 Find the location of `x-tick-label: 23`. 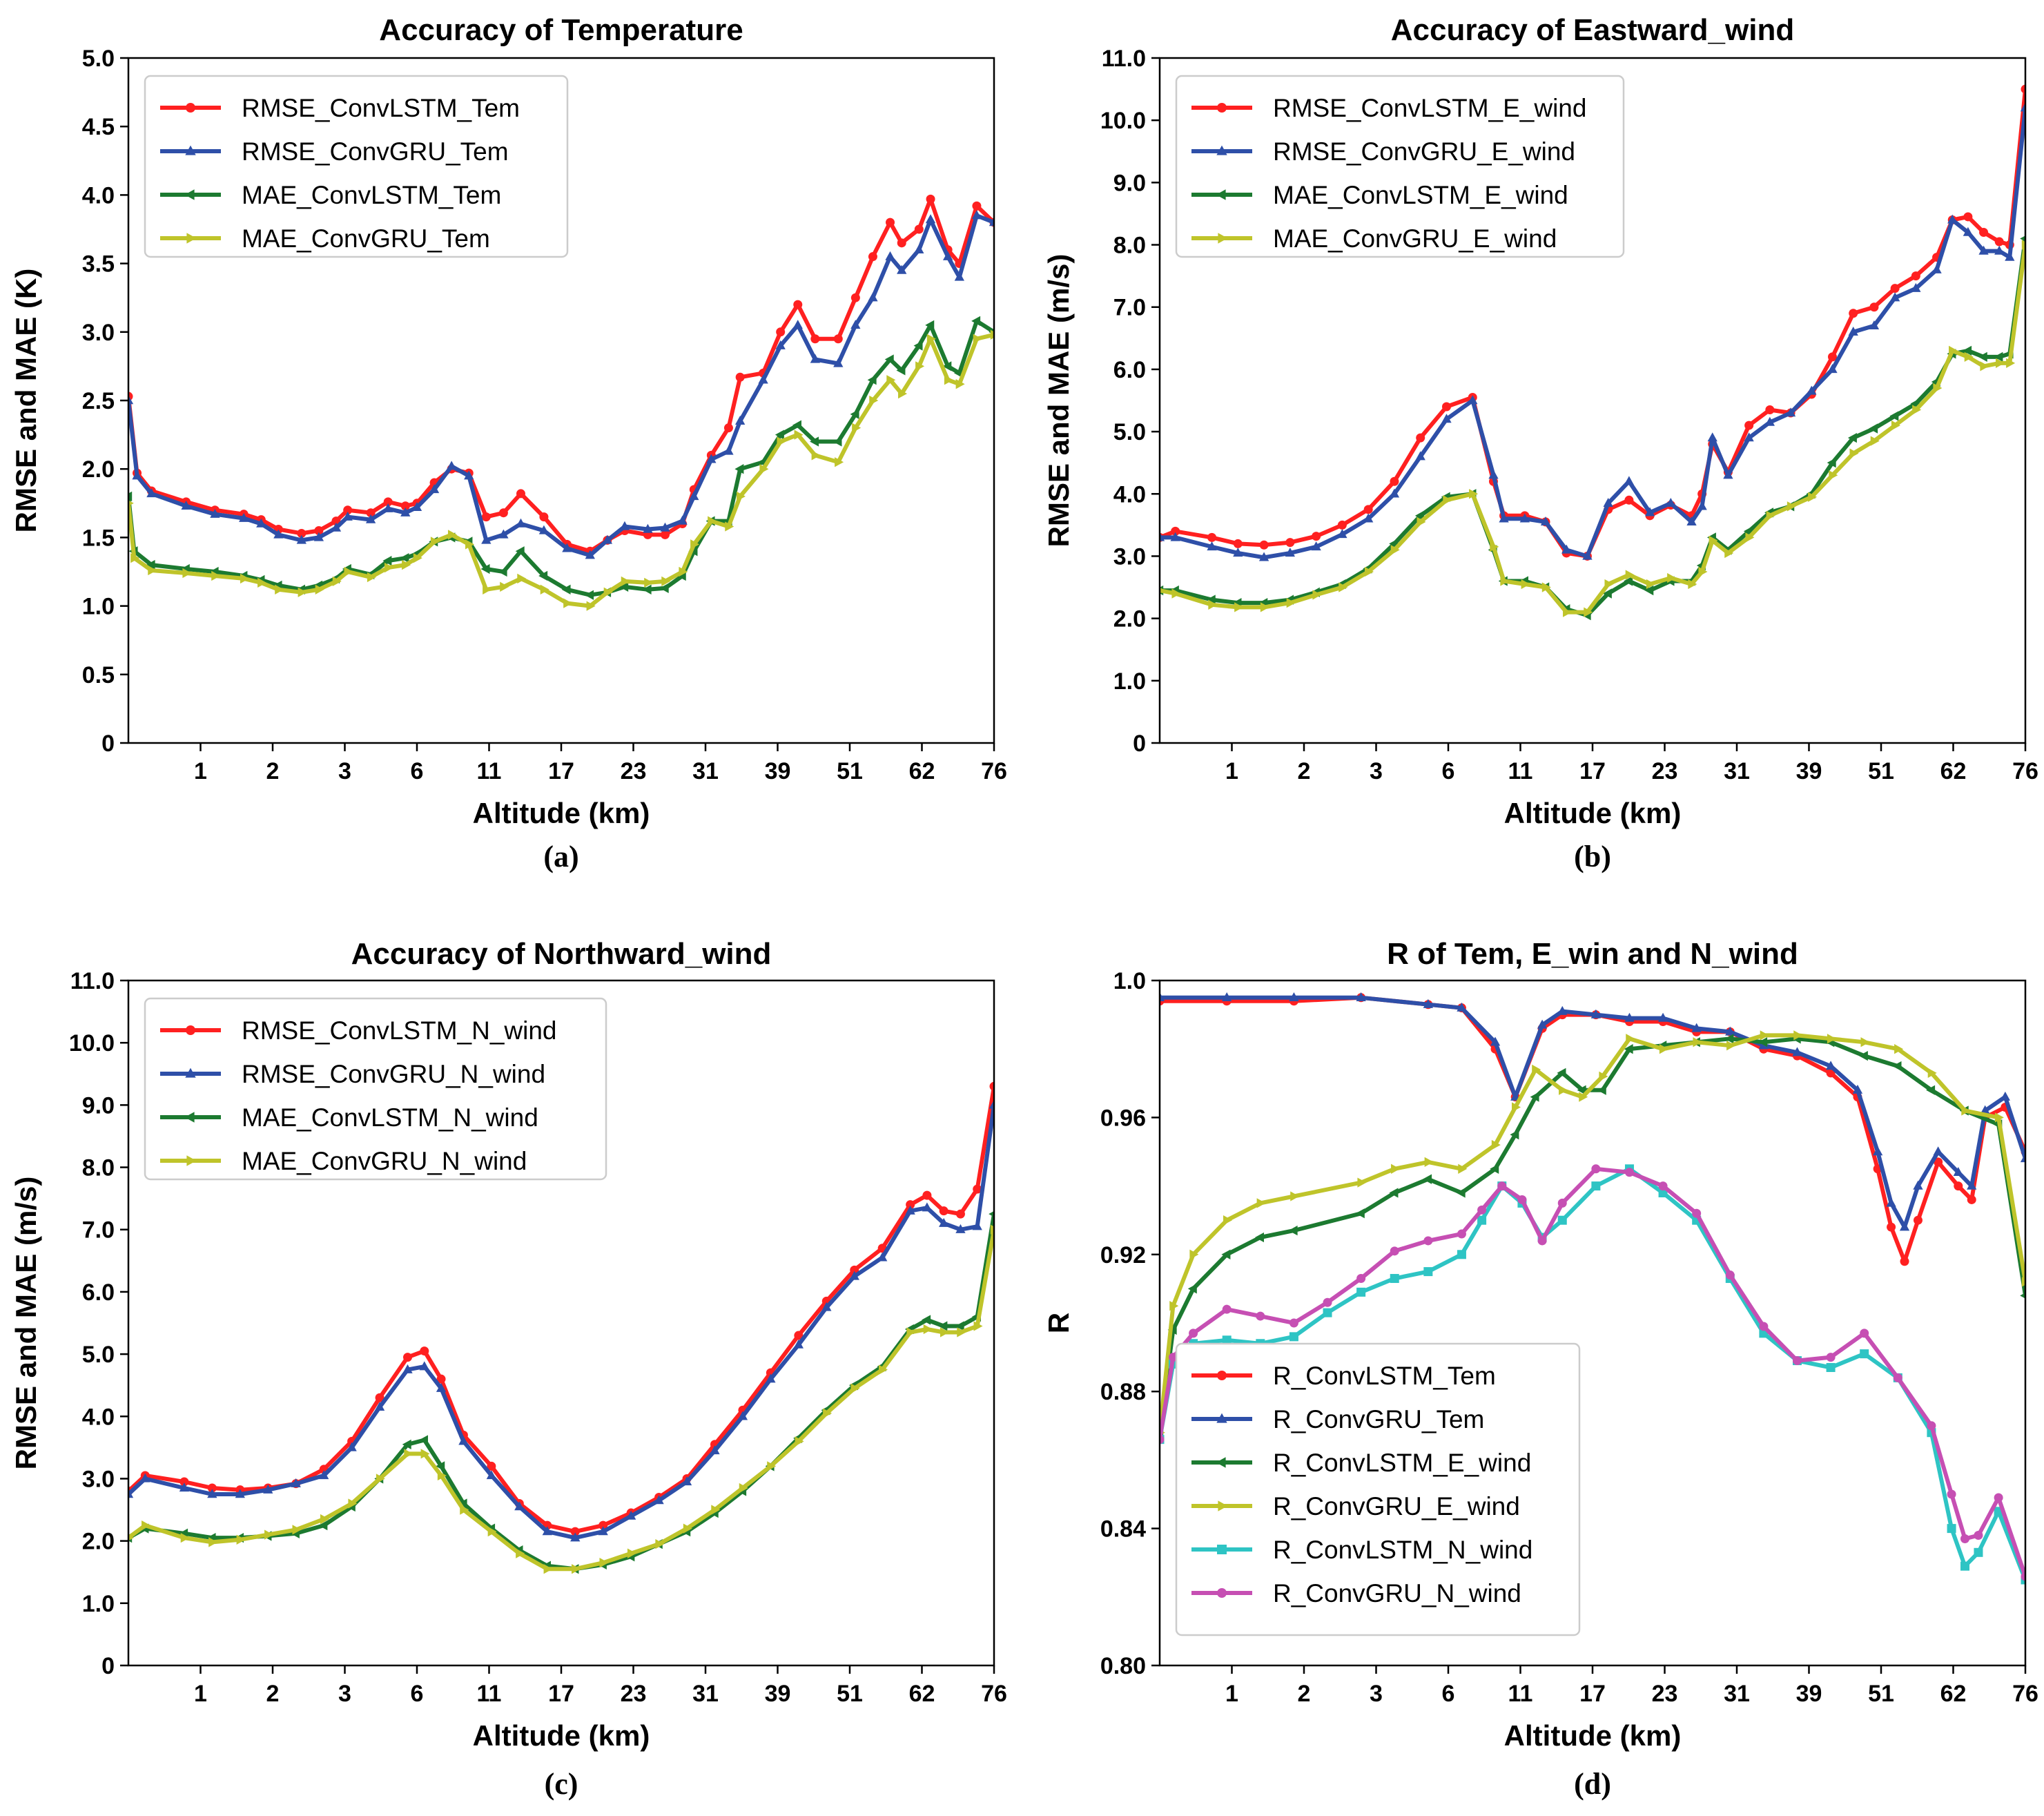

x-tick-label: 23 is located at coordinates (1665, 1694).